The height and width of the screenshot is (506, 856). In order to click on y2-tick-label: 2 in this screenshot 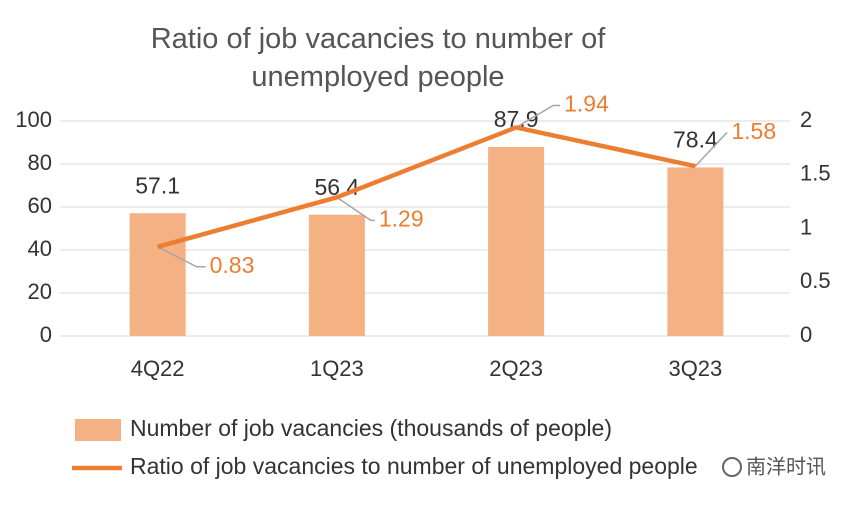, I will do `click(806, 119)`.